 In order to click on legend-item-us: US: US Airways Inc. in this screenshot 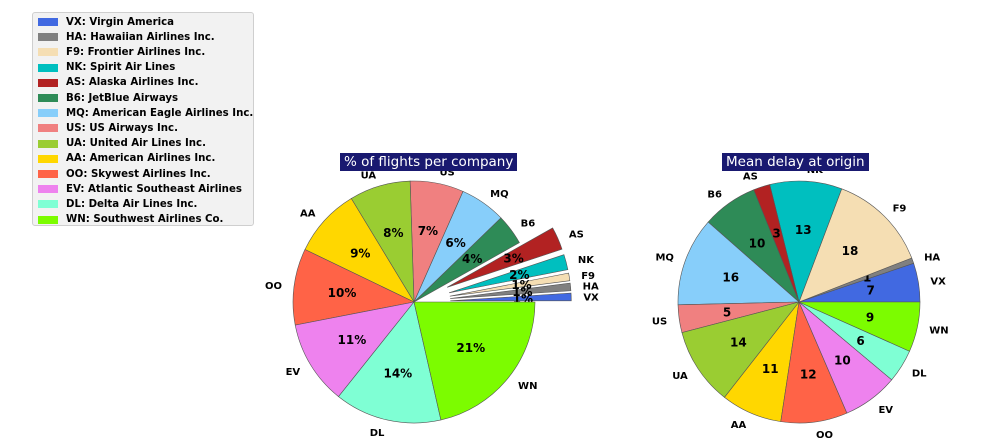, I will do `click(108, 128)`.